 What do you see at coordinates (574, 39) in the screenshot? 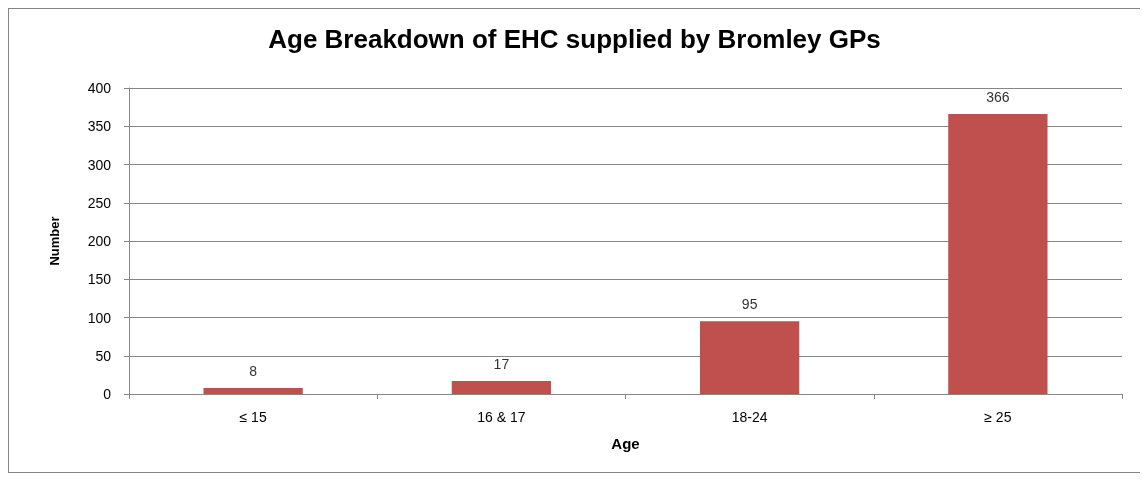
I see `chart-title: Age Breakdown of EHC supplied by Bromley GPs` at bounding box center [574, 39].